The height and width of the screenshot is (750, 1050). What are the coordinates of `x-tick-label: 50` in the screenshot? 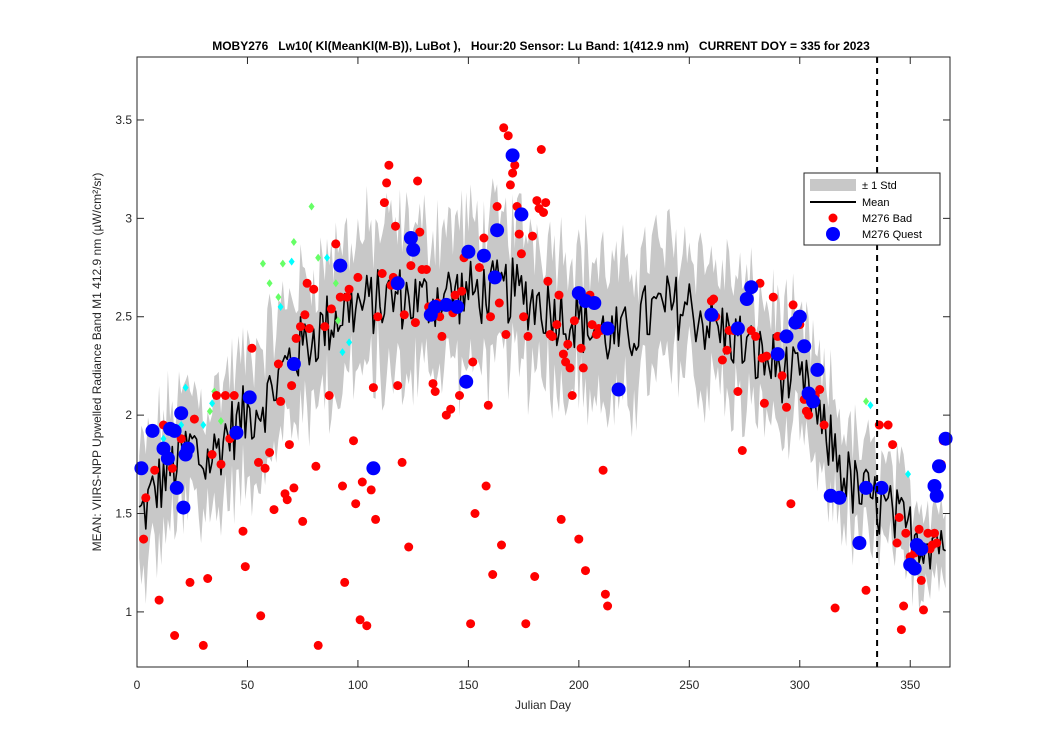 It's located at (248, 685).